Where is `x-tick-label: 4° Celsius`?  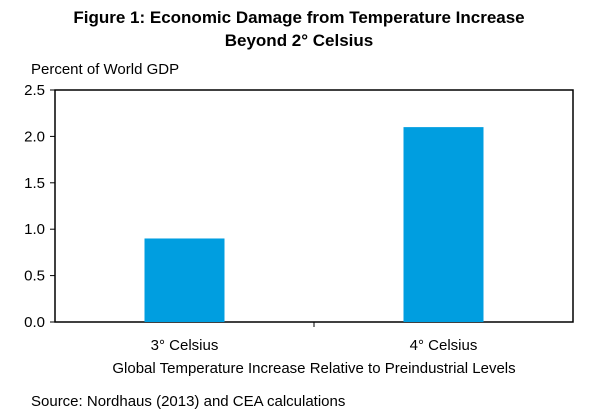 x-tick-label: 4° Celsius is located at coordinates (444, 345).